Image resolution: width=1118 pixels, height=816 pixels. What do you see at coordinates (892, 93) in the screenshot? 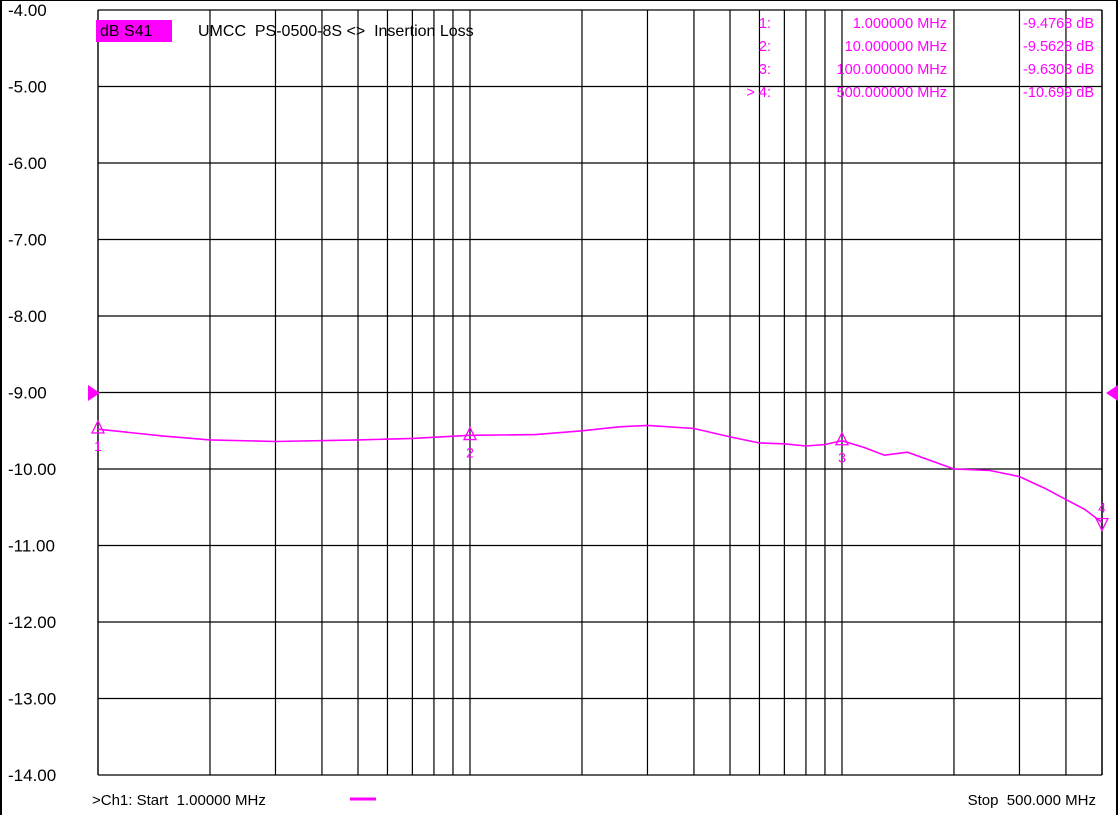
I see `marker-freq: 500.000000 MHz` at bounding box center [892, 93].